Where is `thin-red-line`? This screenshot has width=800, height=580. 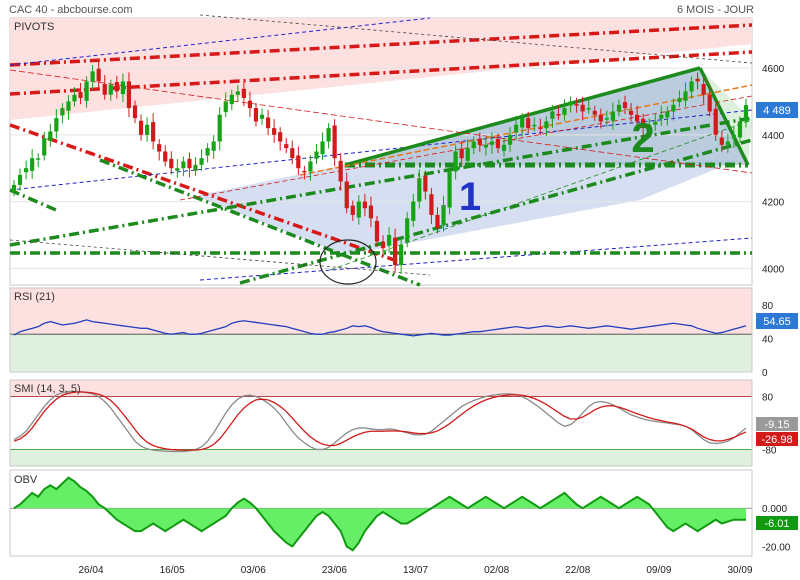 thin-red-line is located at coordinates (466, 148).